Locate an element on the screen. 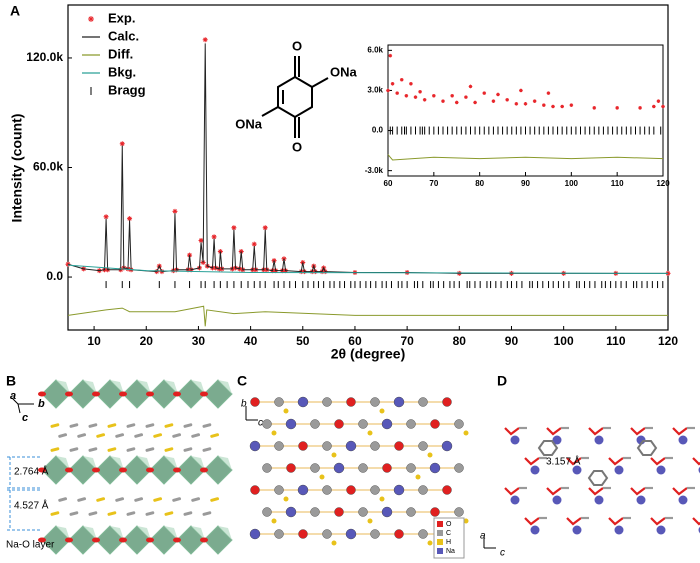  bond is located at coordinates (270, 111).